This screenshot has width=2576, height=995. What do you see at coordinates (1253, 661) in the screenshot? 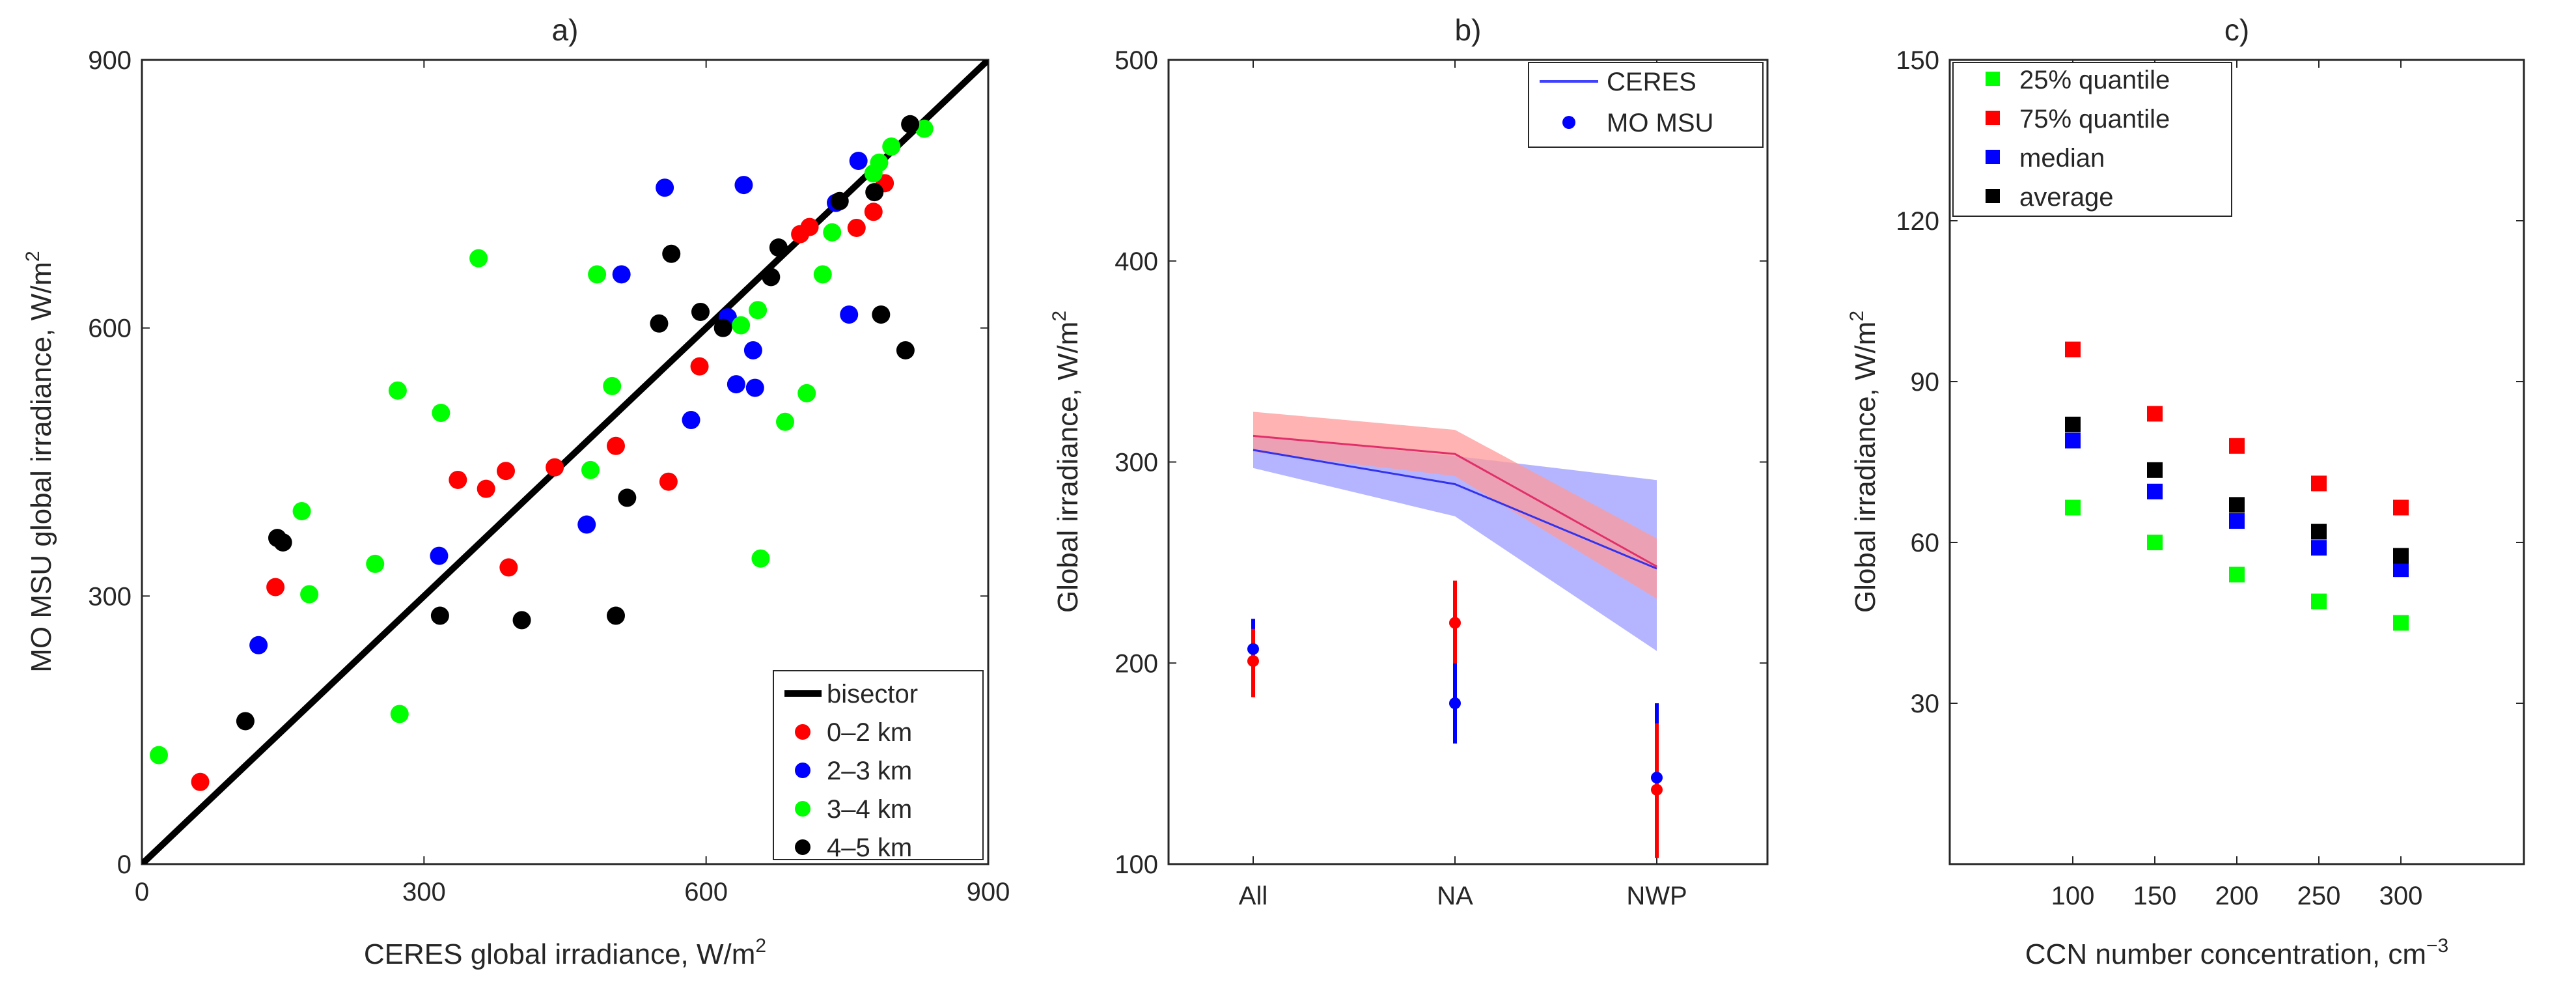
I see `error-point-all` at bounding box center [1253, 661].